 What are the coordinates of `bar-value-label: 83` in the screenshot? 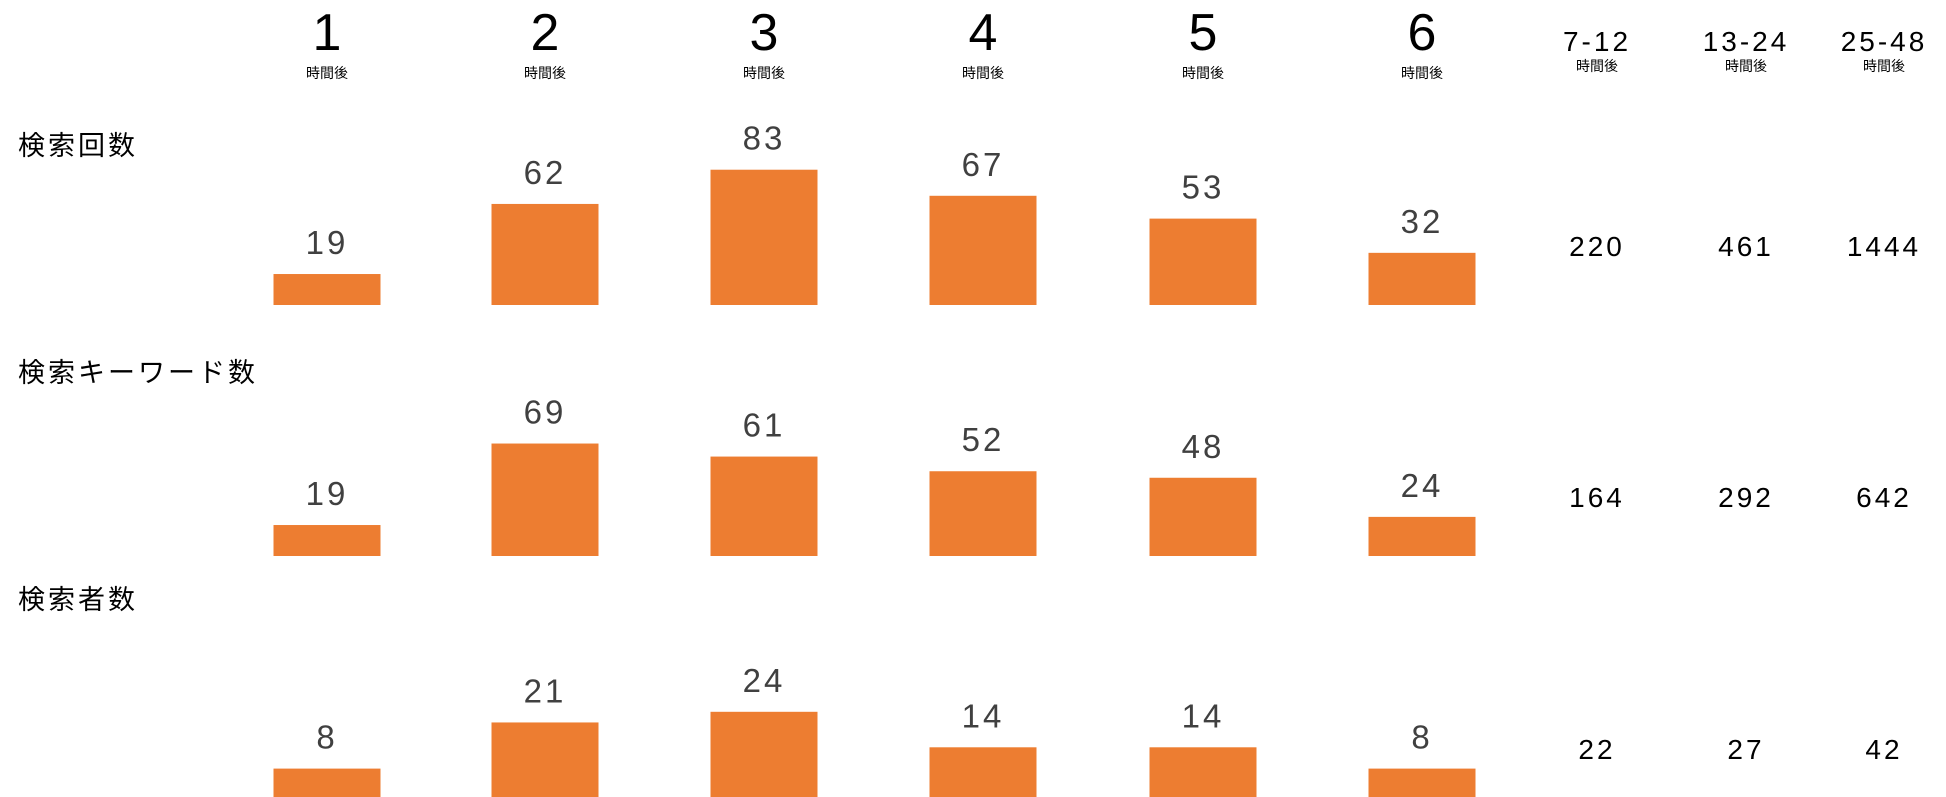 It's located at (764, 138).